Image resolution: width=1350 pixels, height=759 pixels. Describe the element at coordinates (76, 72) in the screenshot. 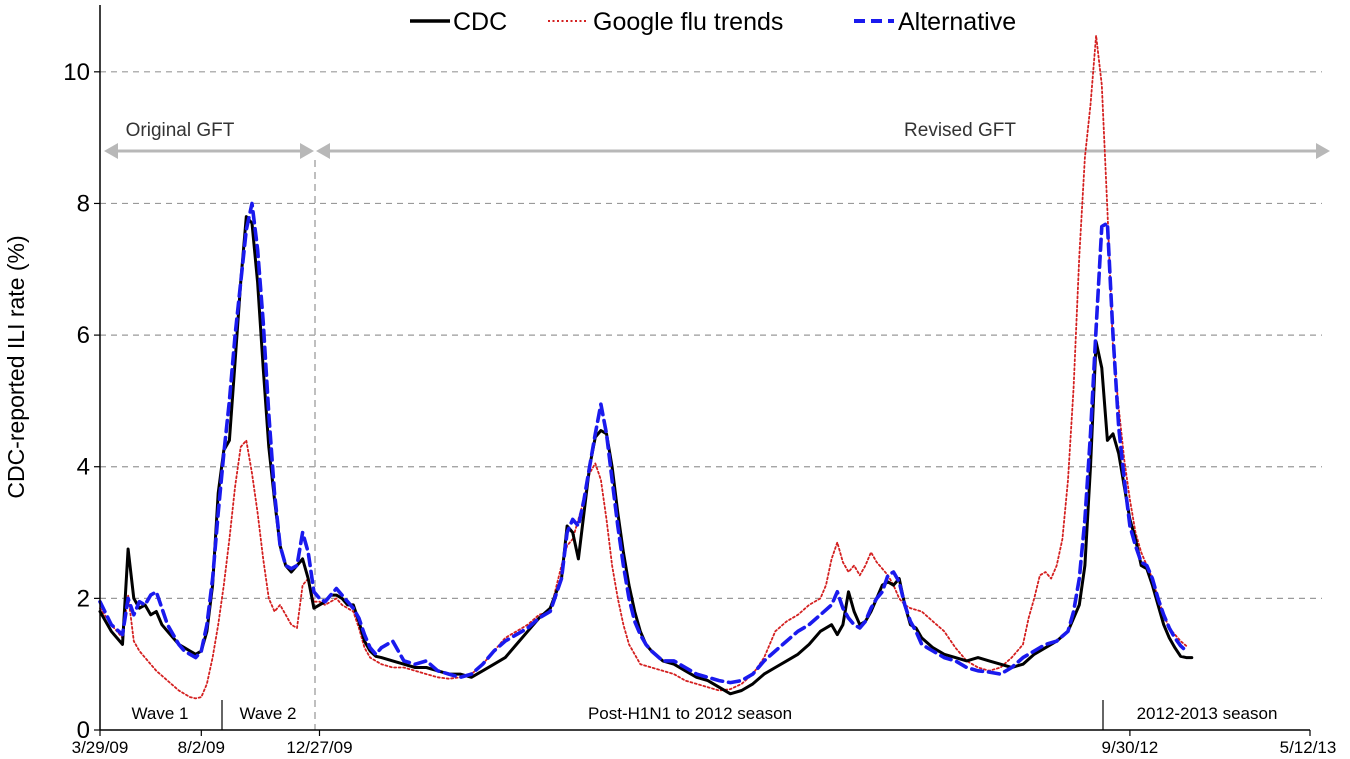

I see `y-tick-label: 10` at that location.